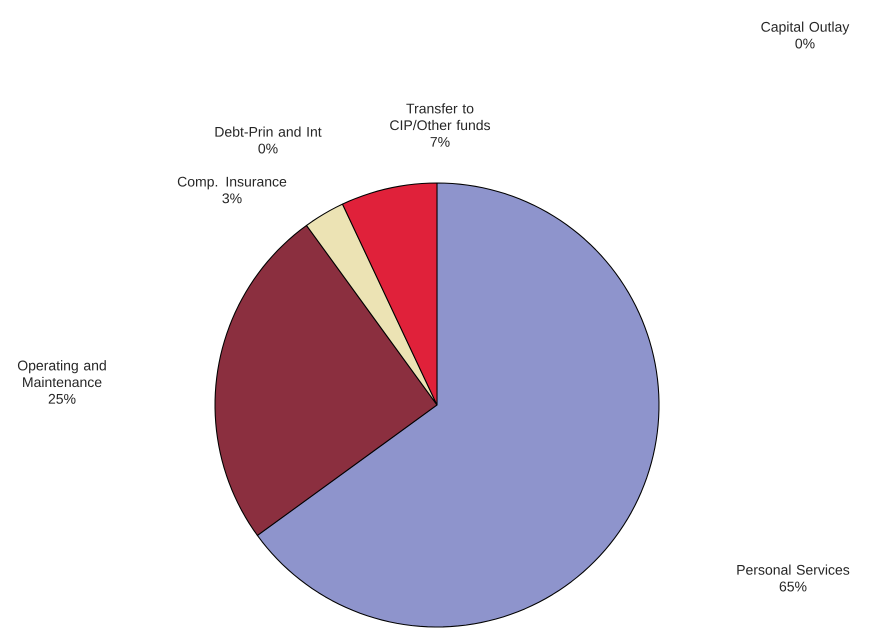  Describe the element at coordinates (793, 587) in the screenshot. I see `data-label: 65%` at that location.